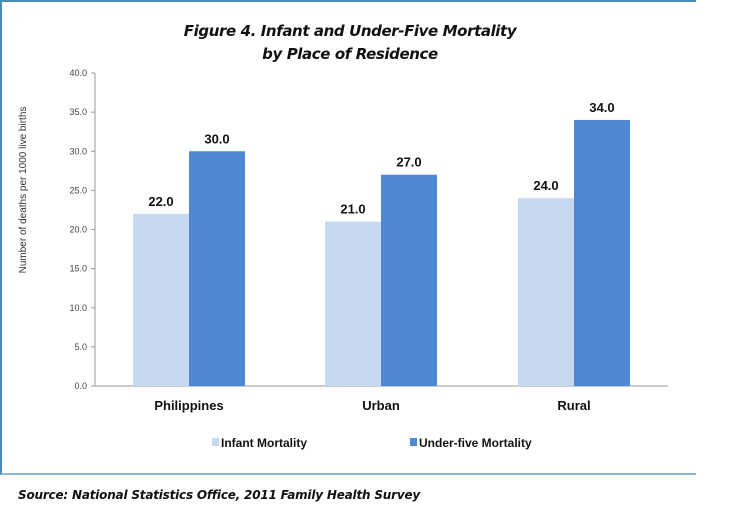 This screenshot has width=750, height=519. Describe the element at coordinates (80, 347) in the screenshot. I see `y-tick-label: 5.0` at that location.